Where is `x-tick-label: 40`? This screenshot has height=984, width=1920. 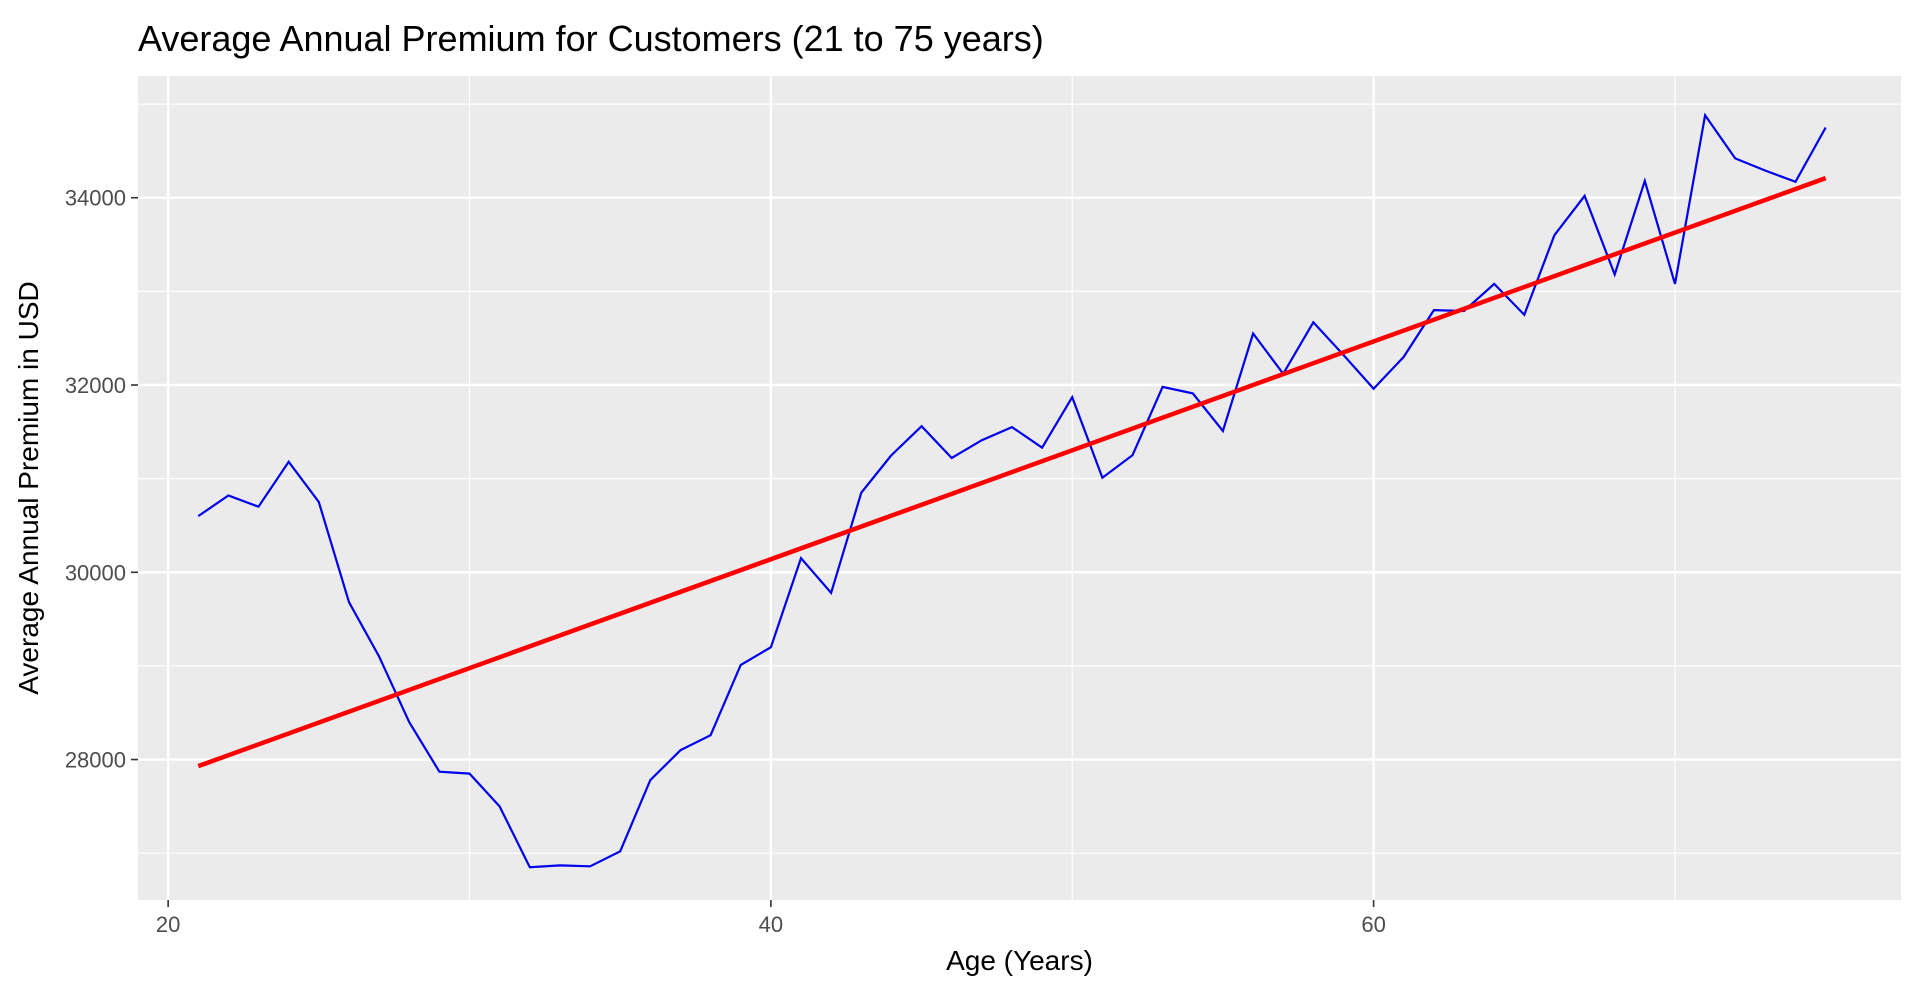 x-tick-label: 40 is located at coordinates (771, 924).